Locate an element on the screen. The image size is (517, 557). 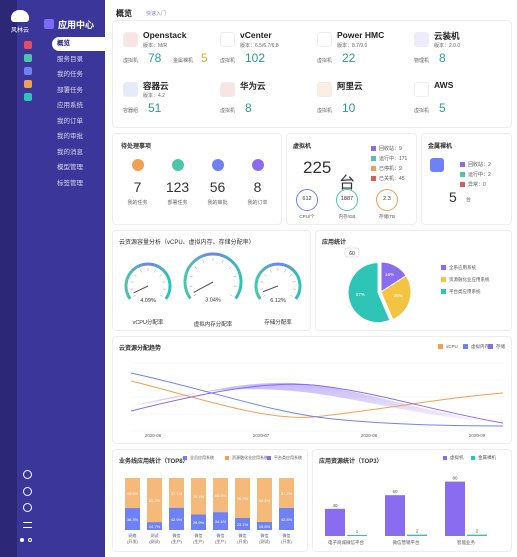
grid-icon is located at coordinates (28, 58).